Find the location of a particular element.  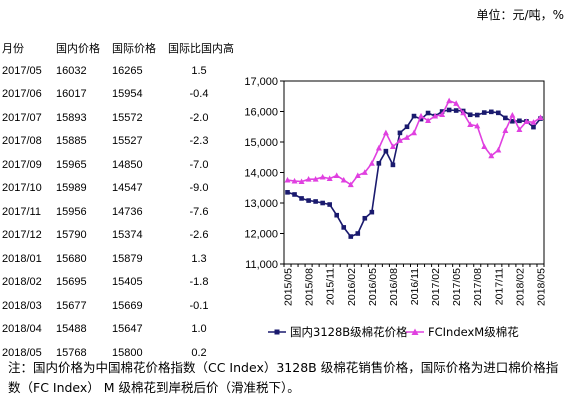

cell-month: 2017/11 is located at coordinates (21, 211).